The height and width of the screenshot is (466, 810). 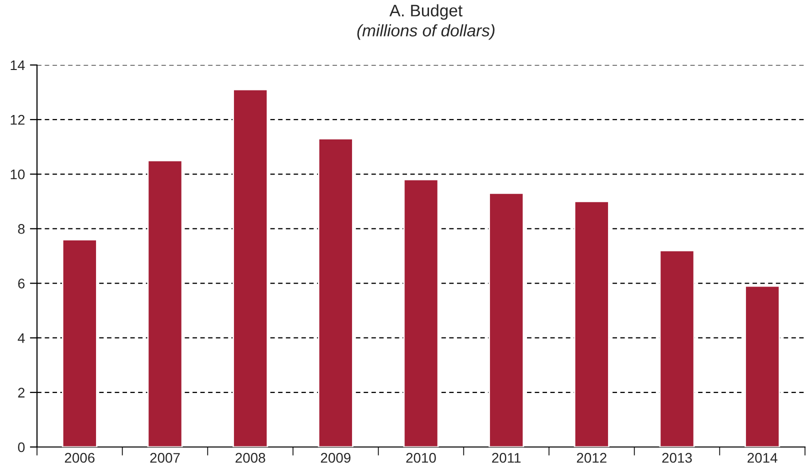 What do you see at coordinates (425, 12) in the screenshot?
I see `chart-title: A. Budget` at bounding box center [425, 12].